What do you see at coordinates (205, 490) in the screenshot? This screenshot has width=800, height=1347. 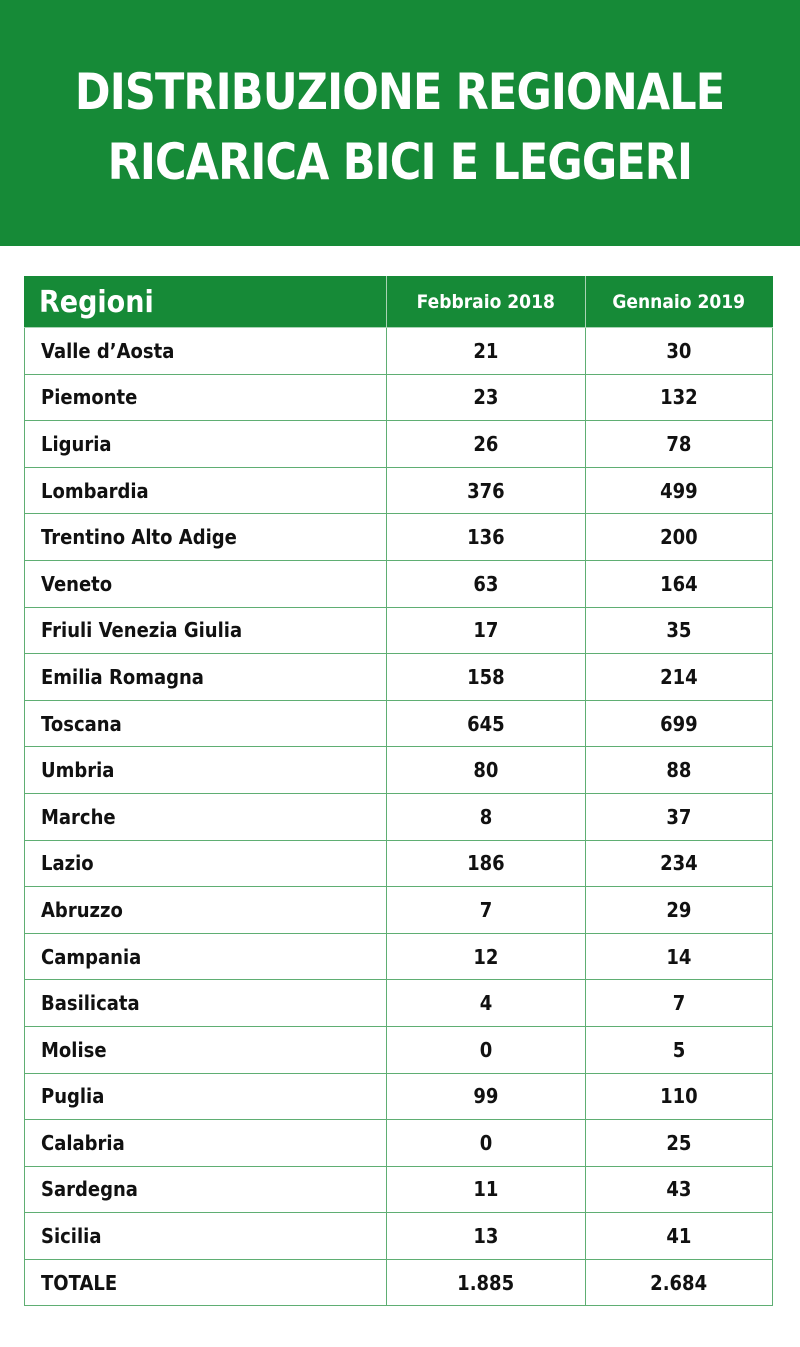 I see `region-name: Lombardia` at bounding box center [205, 490].